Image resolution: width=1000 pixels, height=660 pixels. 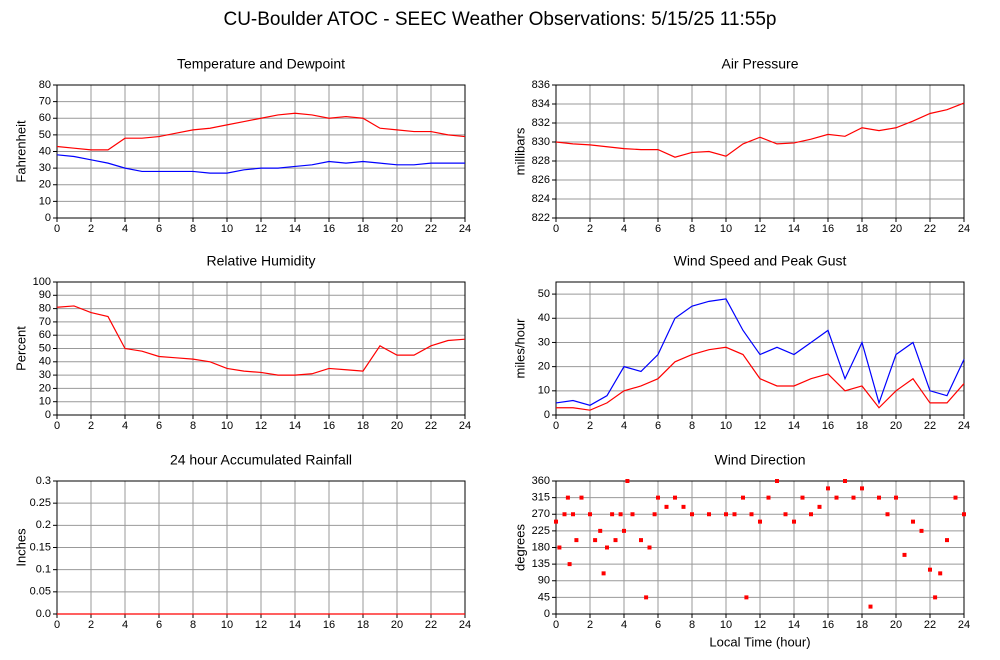 I want to click on y-tick-label: 0.3, so click(x=43, y=481).